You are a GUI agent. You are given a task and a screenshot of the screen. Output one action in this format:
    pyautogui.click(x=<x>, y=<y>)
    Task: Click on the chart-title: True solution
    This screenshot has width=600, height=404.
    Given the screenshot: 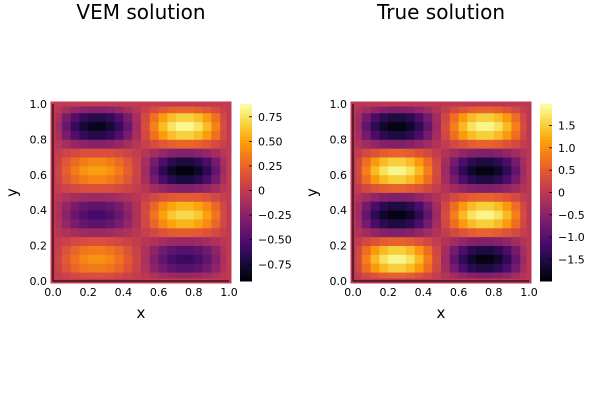 What is the action you would take?
    pyautogui.click(x=440, y=12)
    